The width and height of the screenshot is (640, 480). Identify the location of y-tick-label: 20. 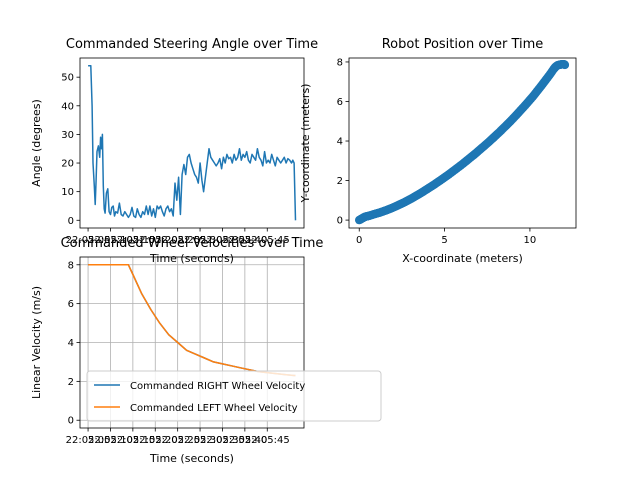
(67, 164).